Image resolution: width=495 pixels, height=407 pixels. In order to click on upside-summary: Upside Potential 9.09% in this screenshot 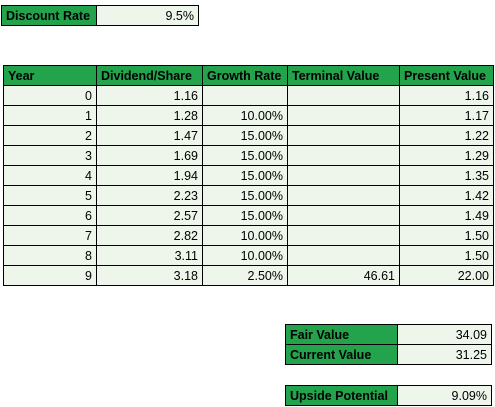, I will do `click(388, 395)`.